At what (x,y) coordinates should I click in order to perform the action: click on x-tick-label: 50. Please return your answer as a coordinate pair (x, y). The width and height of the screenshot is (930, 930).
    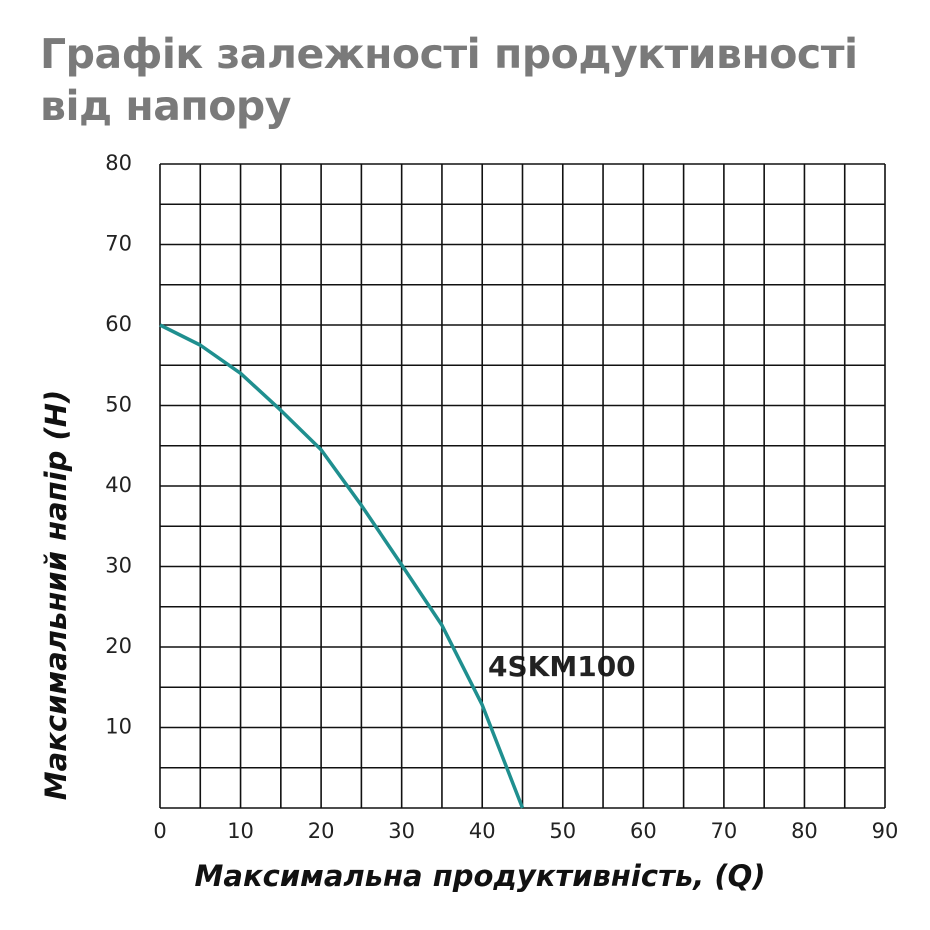
    Looking at the image, I should click on (562, 831).